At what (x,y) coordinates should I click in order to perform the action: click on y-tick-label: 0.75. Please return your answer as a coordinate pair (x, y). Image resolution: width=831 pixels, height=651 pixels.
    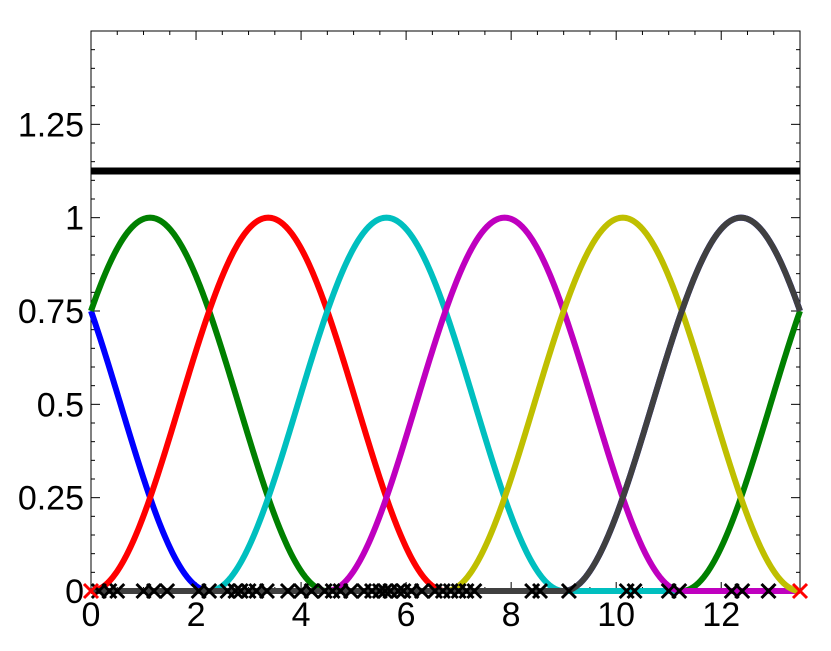
    Looking at the image, I should click on (51, 312).